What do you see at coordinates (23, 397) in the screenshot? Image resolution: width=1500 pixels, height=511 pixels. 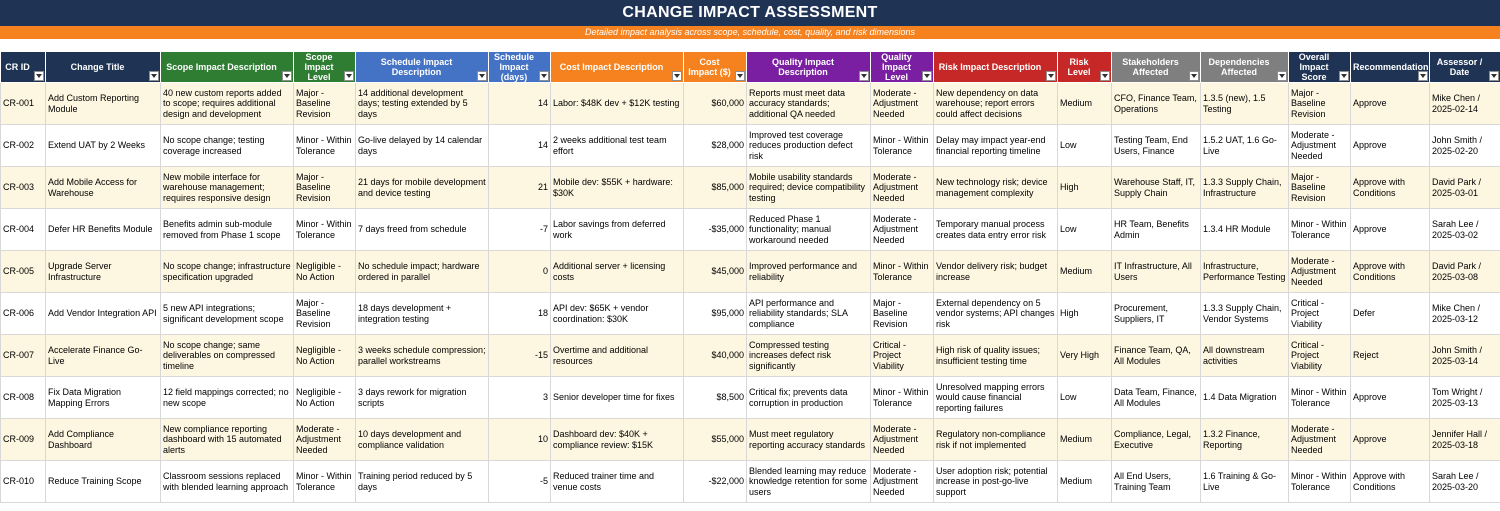 I see `table-cell: CR-008` at bounding box center [23, 397].